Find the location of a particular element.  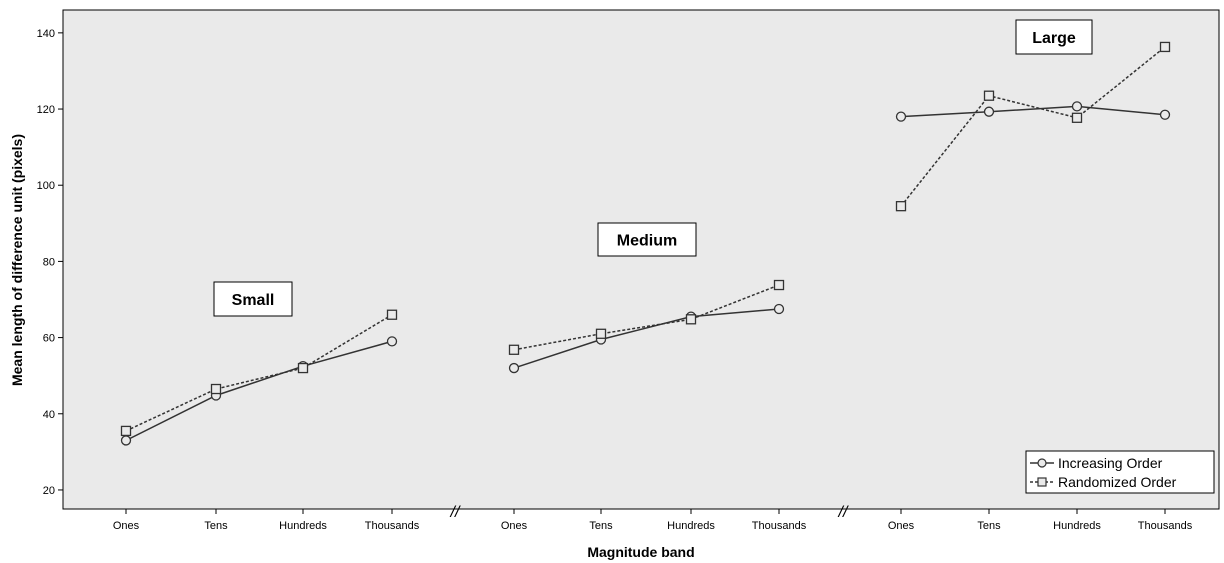

y-axis: 20 40 60 80 100 120 140 is located at coordinates (50, 262).